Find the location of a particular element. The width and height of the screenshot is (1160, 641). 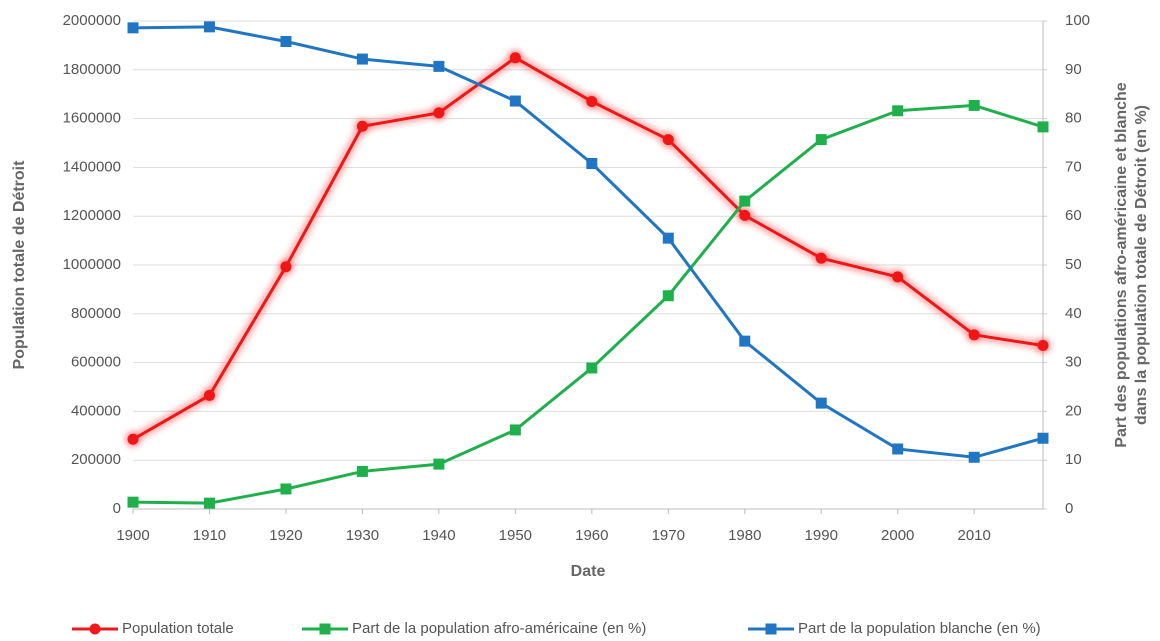

x-tick-label: 1990 is located at coordinates (821, 535).